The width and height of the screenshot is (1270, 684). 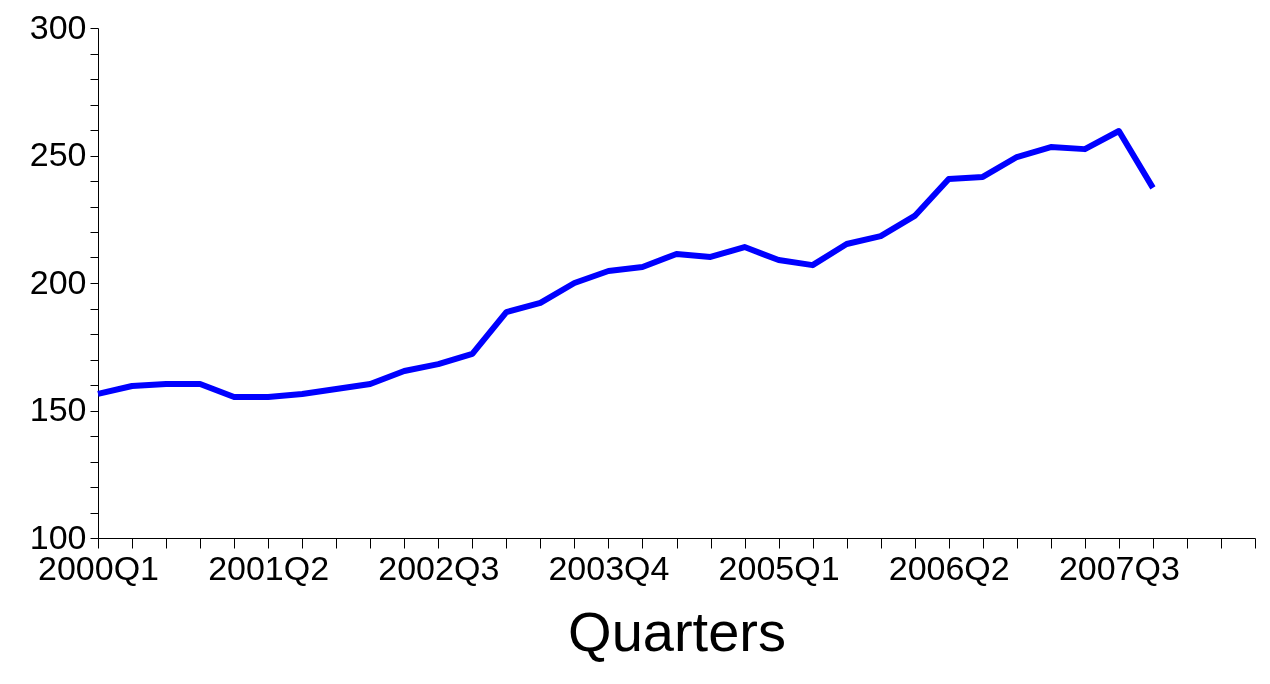 I want to click on x-tick-label: 2005Q1, so click(x=779, y=567).